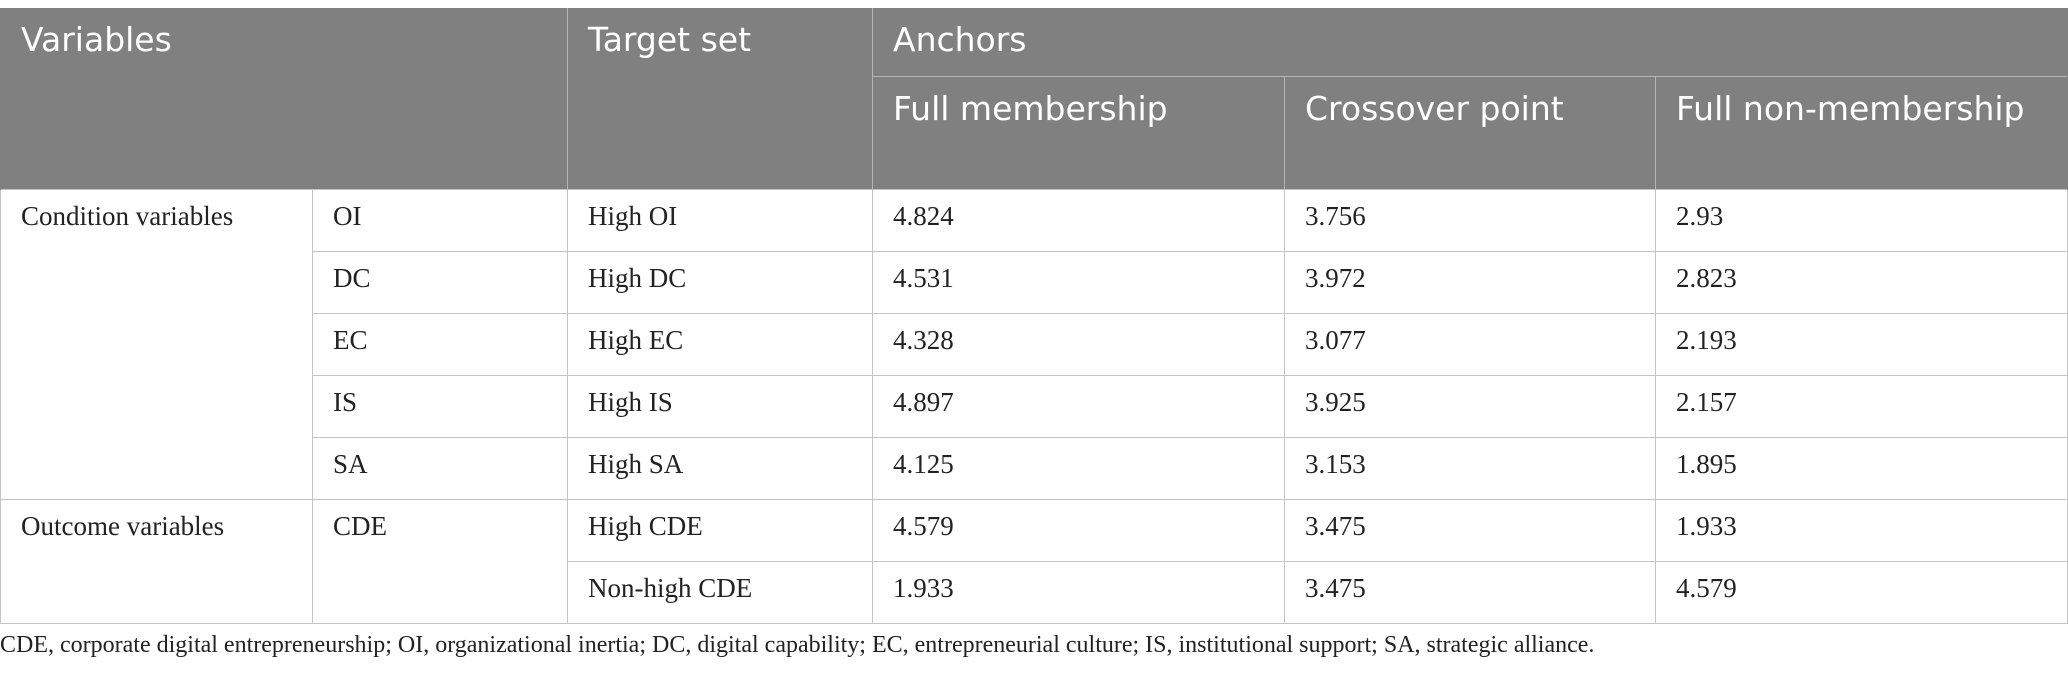 This screenshot has height=673, width=2068. Describe the element at coordinates (1861, 220) in the screenshot. I see `cell-full-non-membership: 2.93` at that location.